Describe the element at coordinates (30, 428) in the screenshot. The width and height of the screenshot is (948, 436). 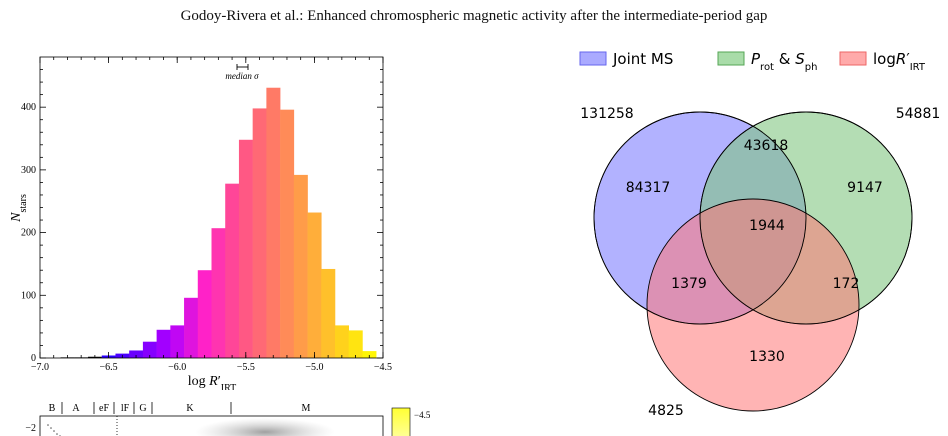
I see `lower-y-tick: −2` at that location.